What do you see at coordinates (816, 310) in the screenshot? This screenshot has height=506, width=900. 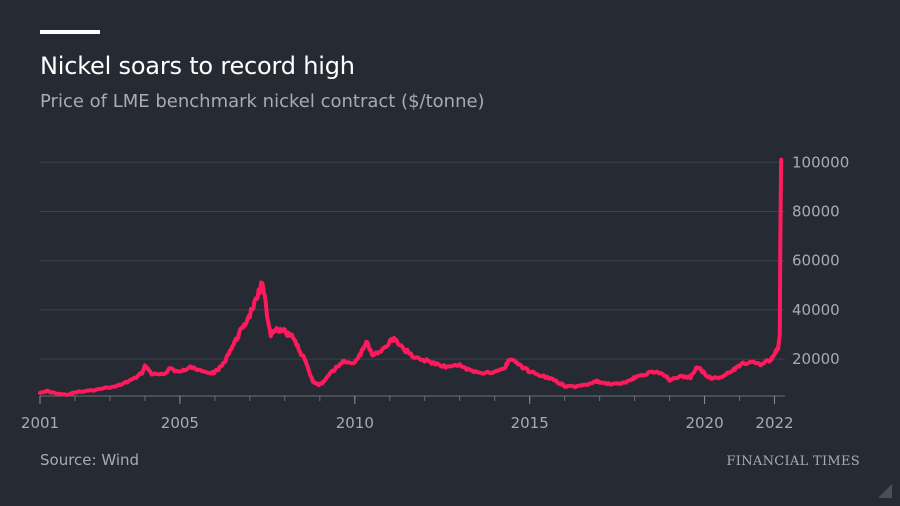 I see `y-tick-label: 40000` at bounding box center [816, 310].